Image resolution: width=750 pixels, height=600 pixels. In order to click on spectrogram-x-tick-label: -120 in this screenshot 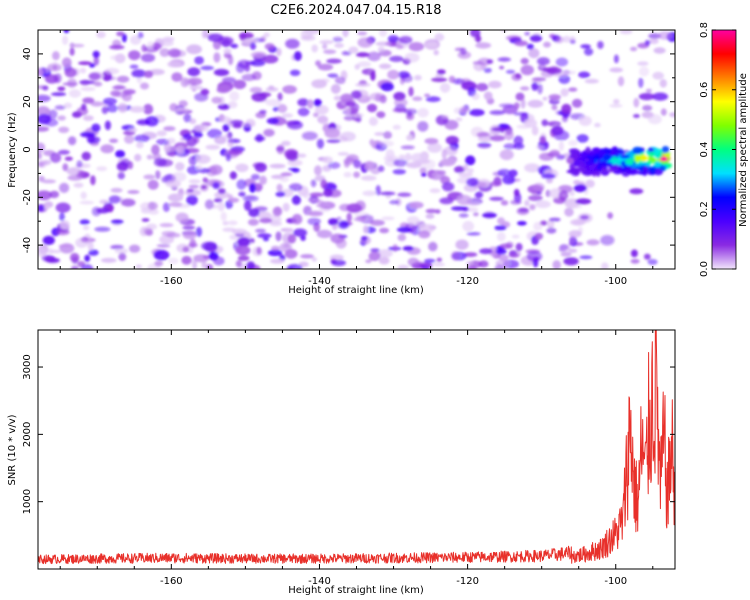, I will do `click(467, 281)`.